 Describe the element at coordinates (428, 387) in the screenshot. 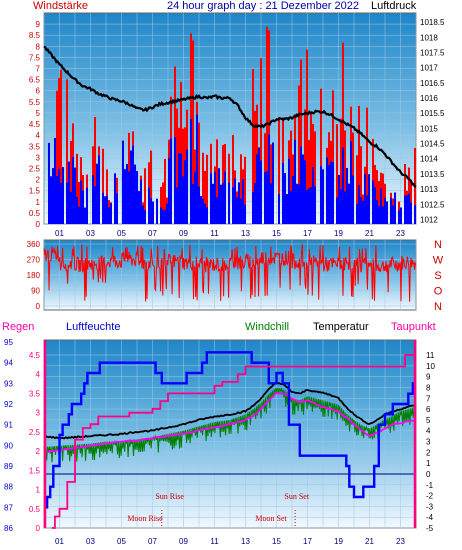

I see `temperature-tick: 8` at that location.